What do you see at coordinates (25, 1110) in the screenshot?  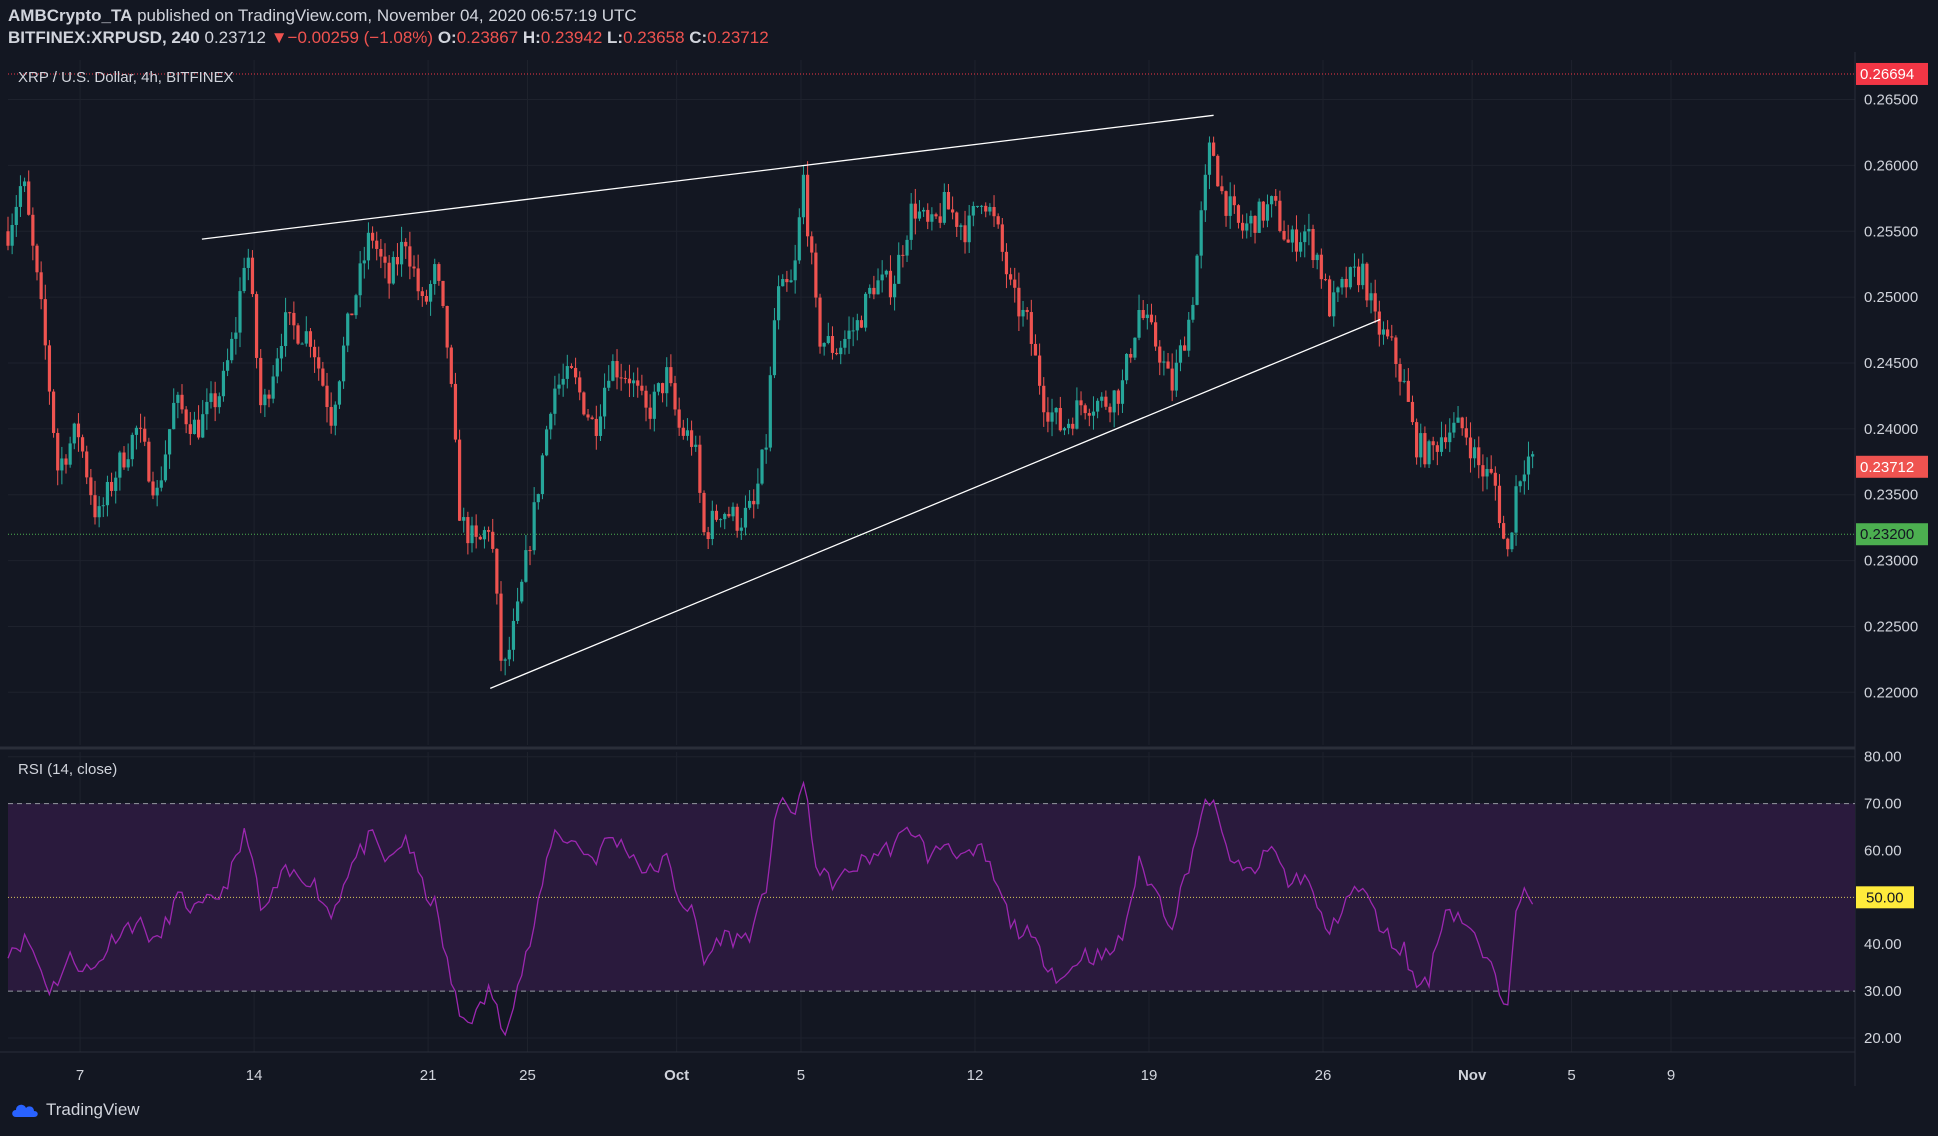 I see `cloud-icon` at bounding box center [25, 1110].